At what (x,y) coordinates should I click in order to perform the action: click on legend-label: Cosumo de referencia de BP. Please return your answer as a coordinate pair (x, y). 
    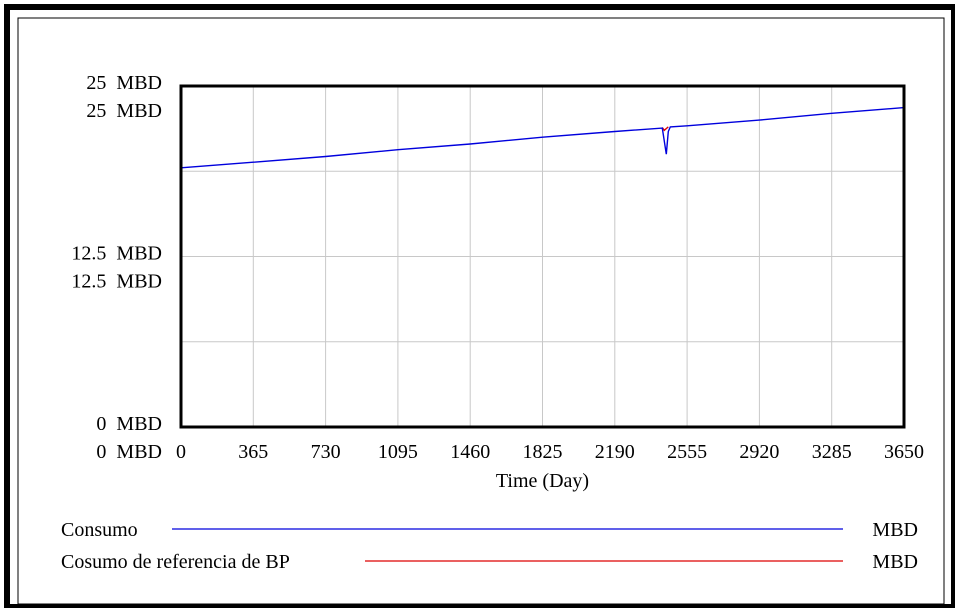
    Looking at the image, I should click on (175, 562).